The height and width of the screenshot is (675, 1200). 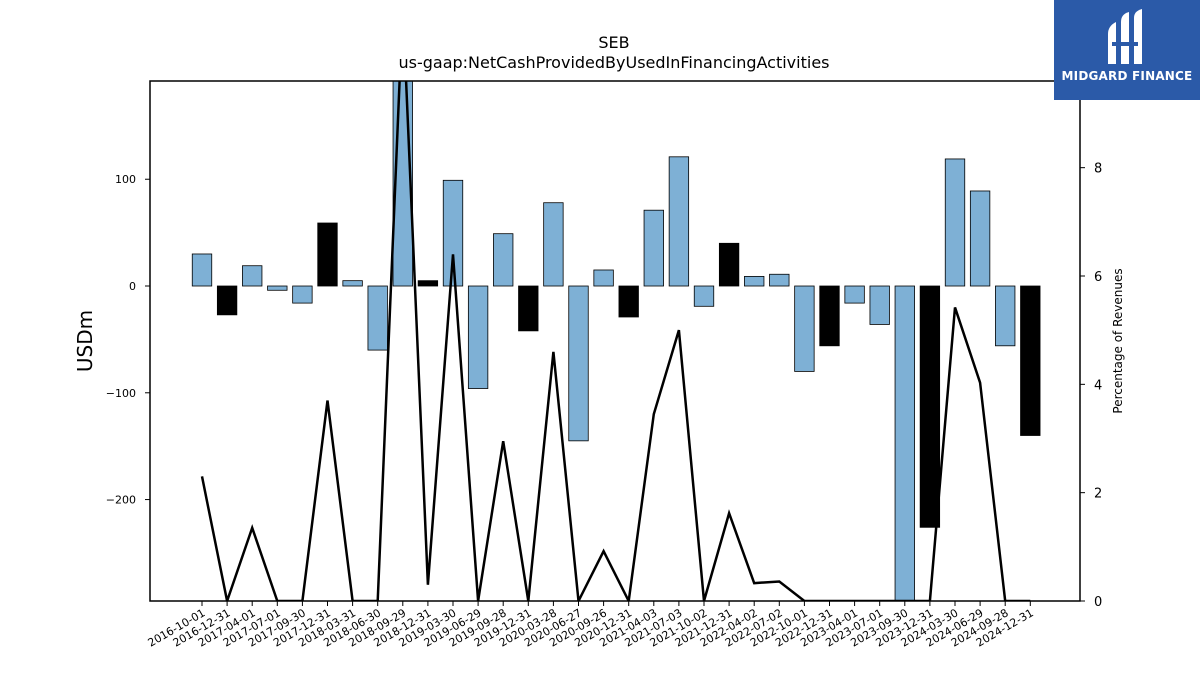 What do you see at coordinates (1098, 602) in the screenshot?
I see `y2-tick-label: 0` at bounding box center [1098, 602].